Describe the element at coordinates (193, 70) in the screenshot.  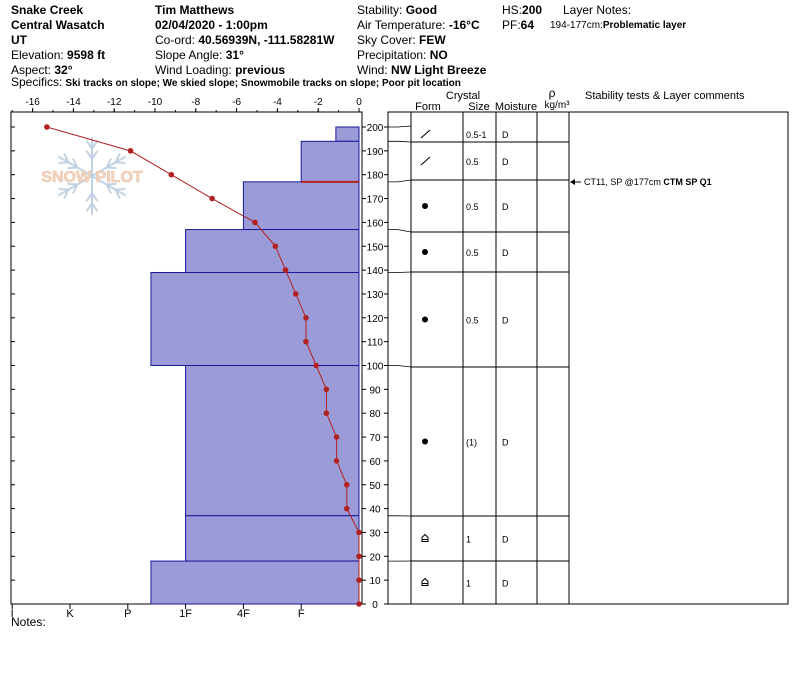
I see `wind-loading-label: Wind Loading:` at that location.